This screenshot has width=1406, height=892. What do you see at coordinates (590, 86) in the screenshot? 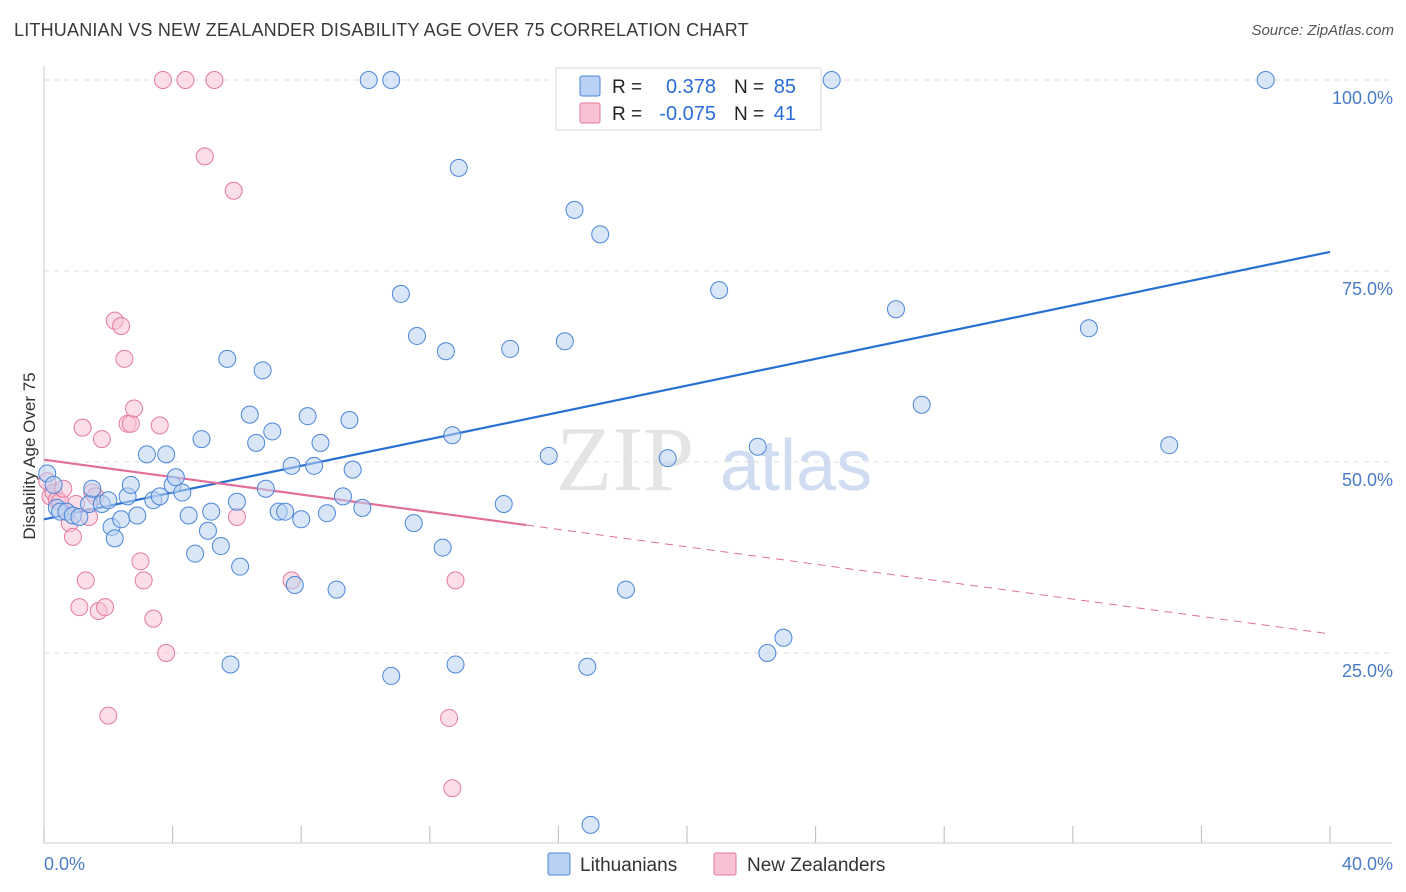
I see `legend-swatch-lithuanians` at bounding box center [590, 86].